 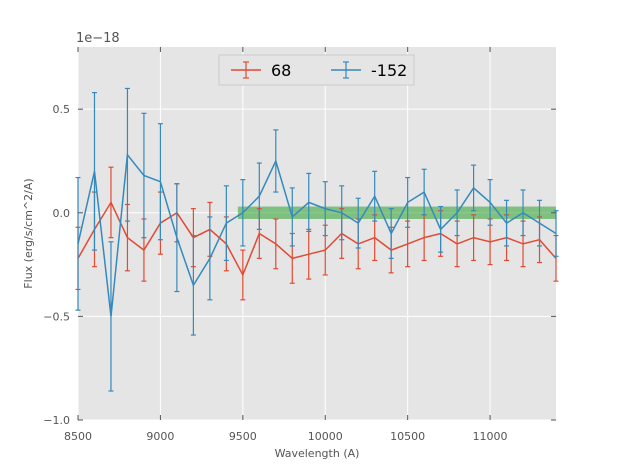 What do you see at coordinates (56, 420) in the screenshot?
I see `y-tick-label: −1.0` at bounding box center [56, 420].